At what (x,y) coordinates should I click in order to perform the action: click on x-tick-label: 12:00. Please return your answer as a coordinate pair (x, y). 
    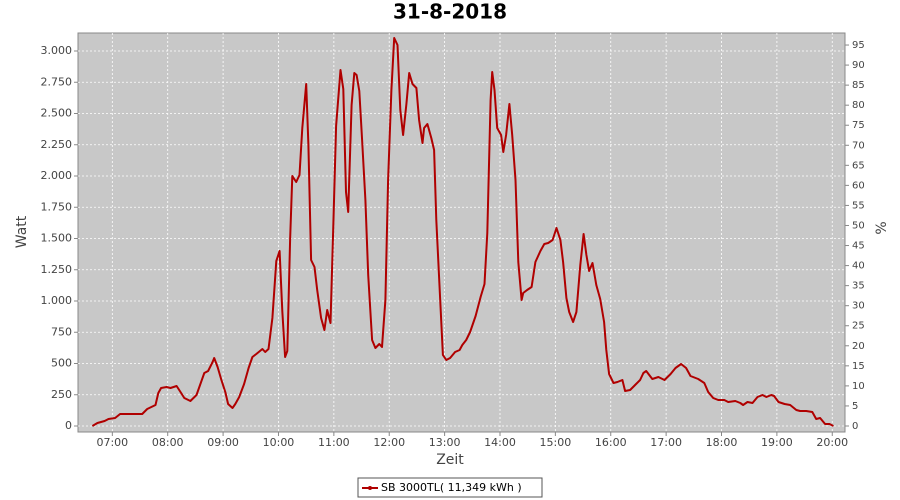
    Looking at the image, I should click on (389, 442).